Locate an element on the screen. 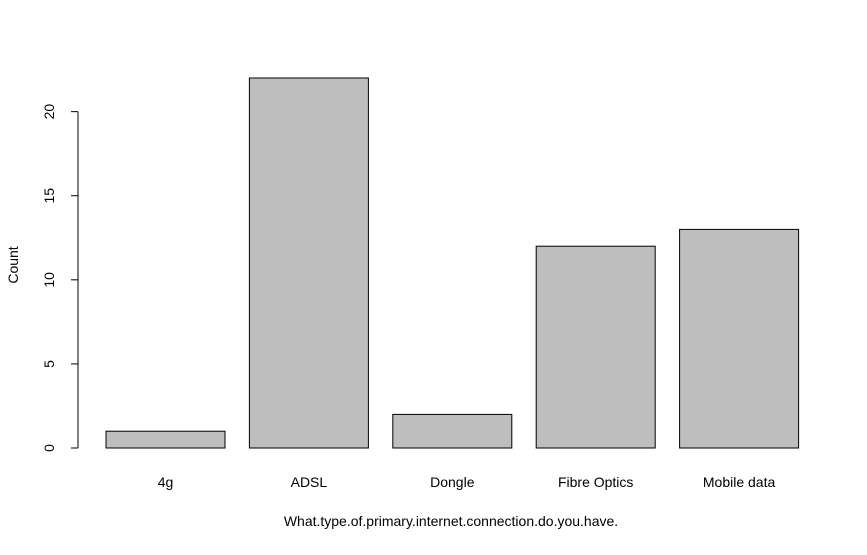  x-tick-label: ADSL is located at coordinates (309, 482).